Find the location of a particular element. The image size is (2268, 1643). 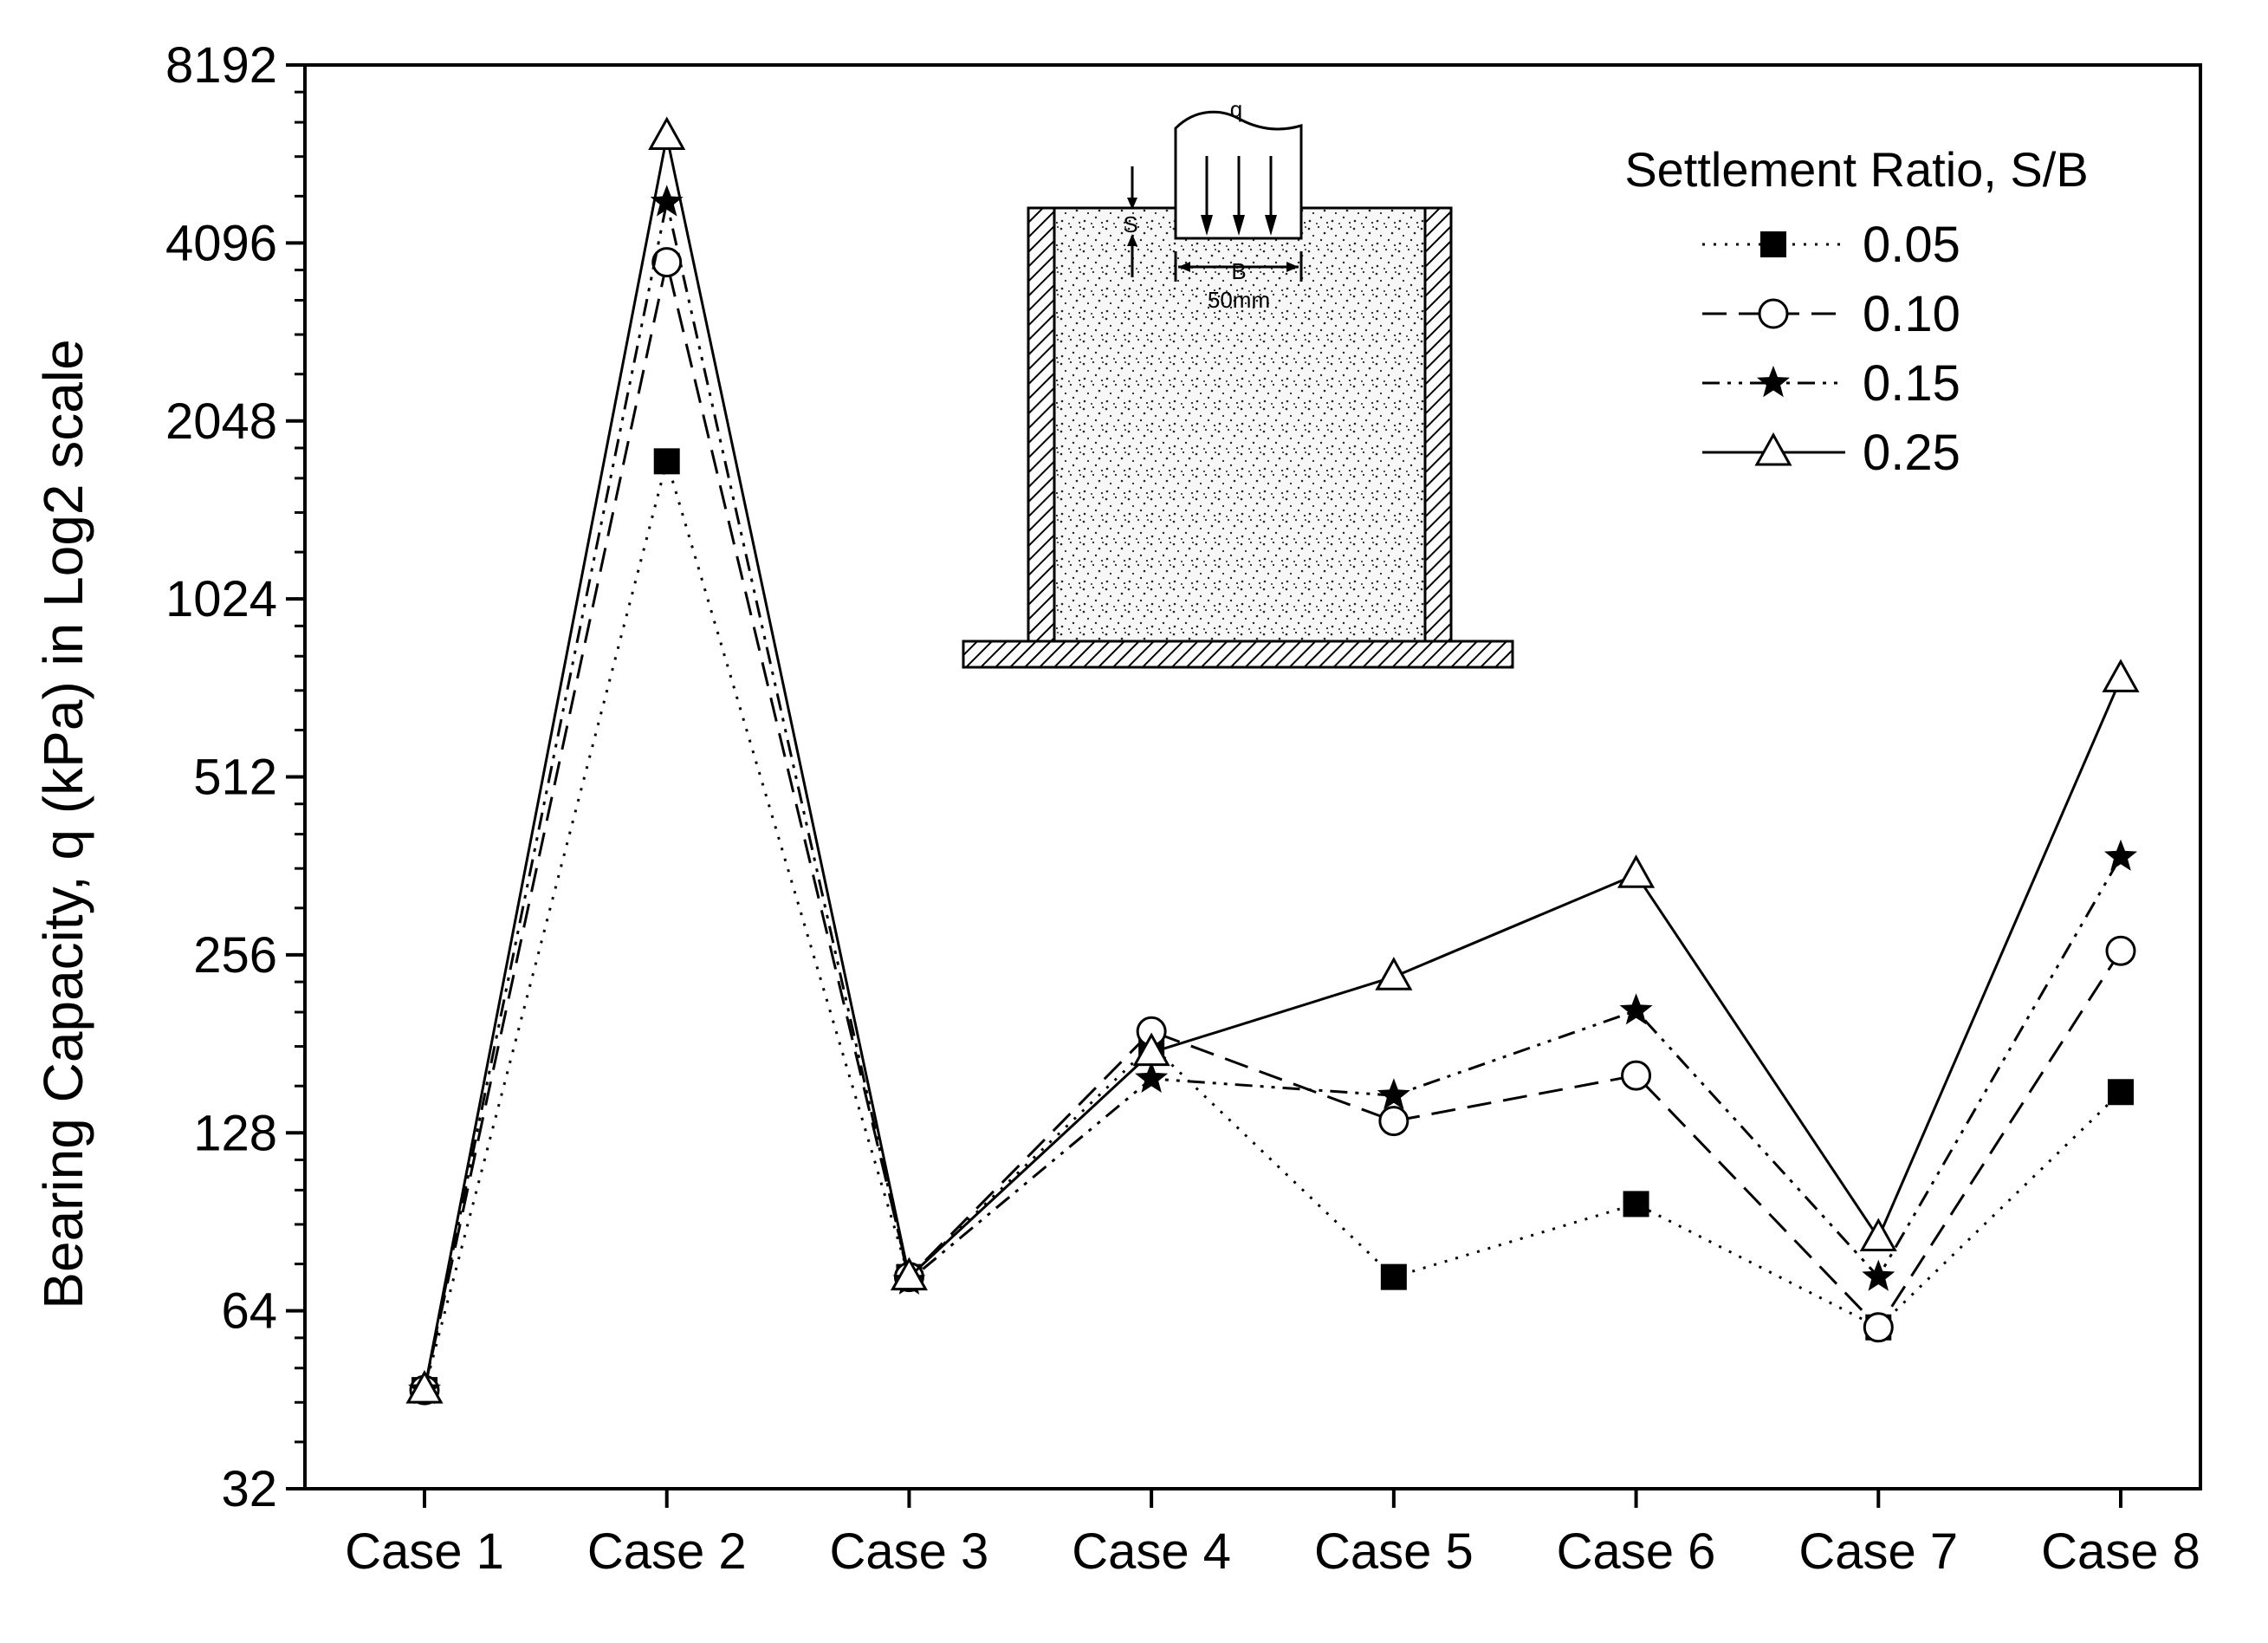

legend-label: 0.25 is located at coordinates (1911, 453).